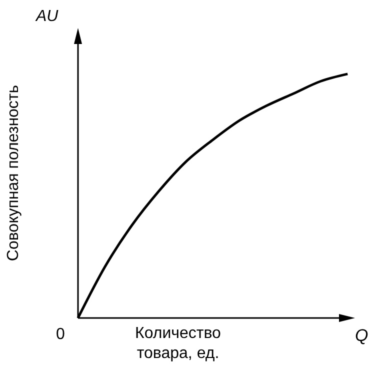  What do you see at coordinates (14, 174) in the screenshot?
I see `y-axis-title: Совокупная полезность` at bounding box center [14, 174].